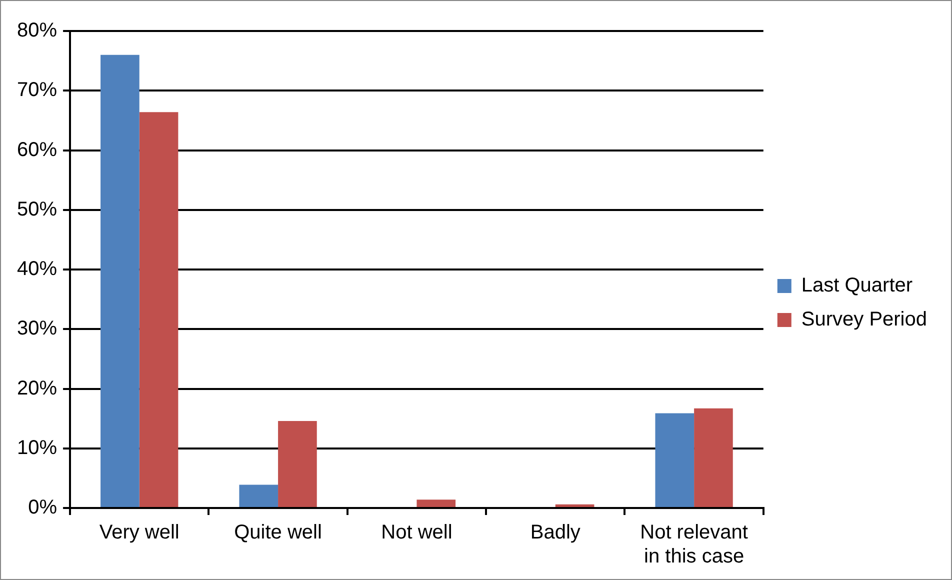  I want to click on x-tick-label: Very well, so click(139, 533).